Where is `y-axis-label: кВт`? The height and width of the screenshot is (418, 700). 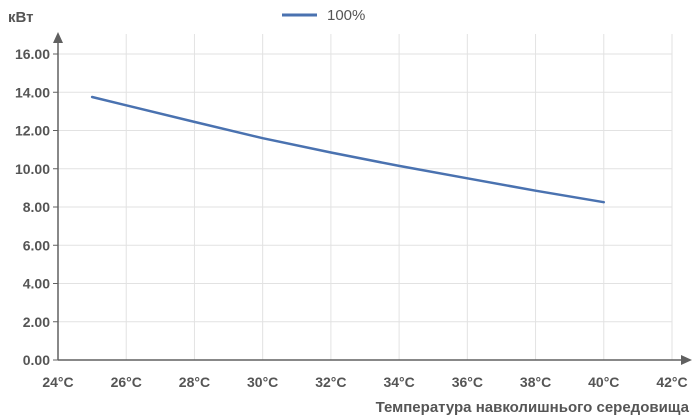
y-axis-label: кВт is located at coordinates (21, 17).